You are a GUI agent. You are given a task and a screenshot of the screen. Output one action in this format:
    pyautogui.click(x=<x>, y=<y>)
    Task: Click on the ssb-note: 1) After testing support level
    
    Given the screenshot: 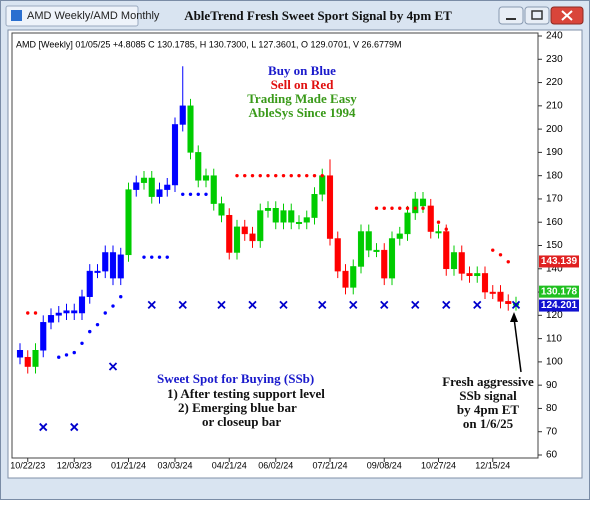 What is the action you would take?
    pyautogui.click(x=246, y=393)
    